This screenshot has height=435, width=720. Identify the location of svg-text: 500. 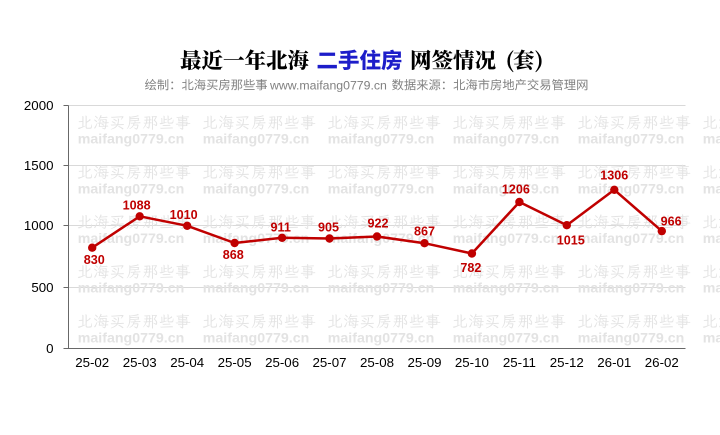
(42, 287).